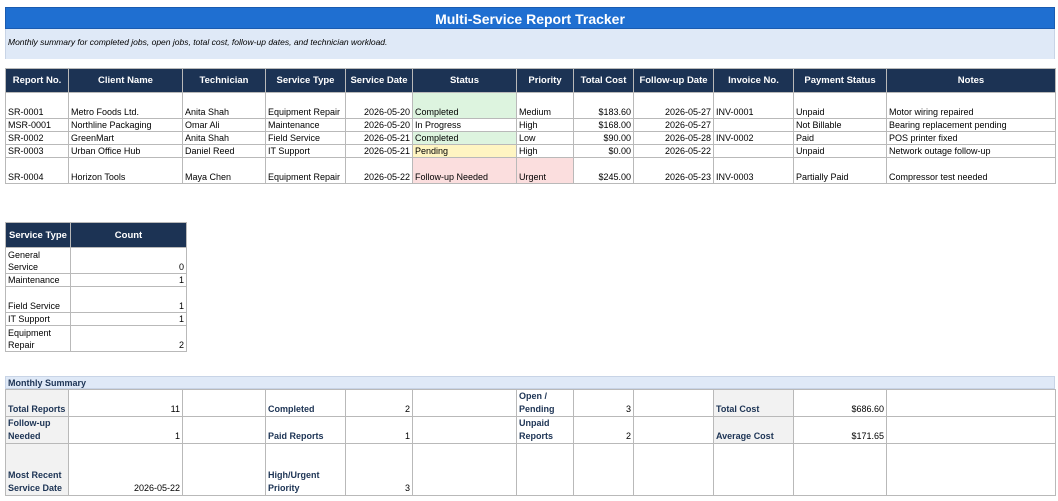 The height and width of the screenshot is (501, 1058). What do you see at coordinates (545, 105) in the screenshot?
I see `cell-priority: Medium` at bounding box center [545, 105].